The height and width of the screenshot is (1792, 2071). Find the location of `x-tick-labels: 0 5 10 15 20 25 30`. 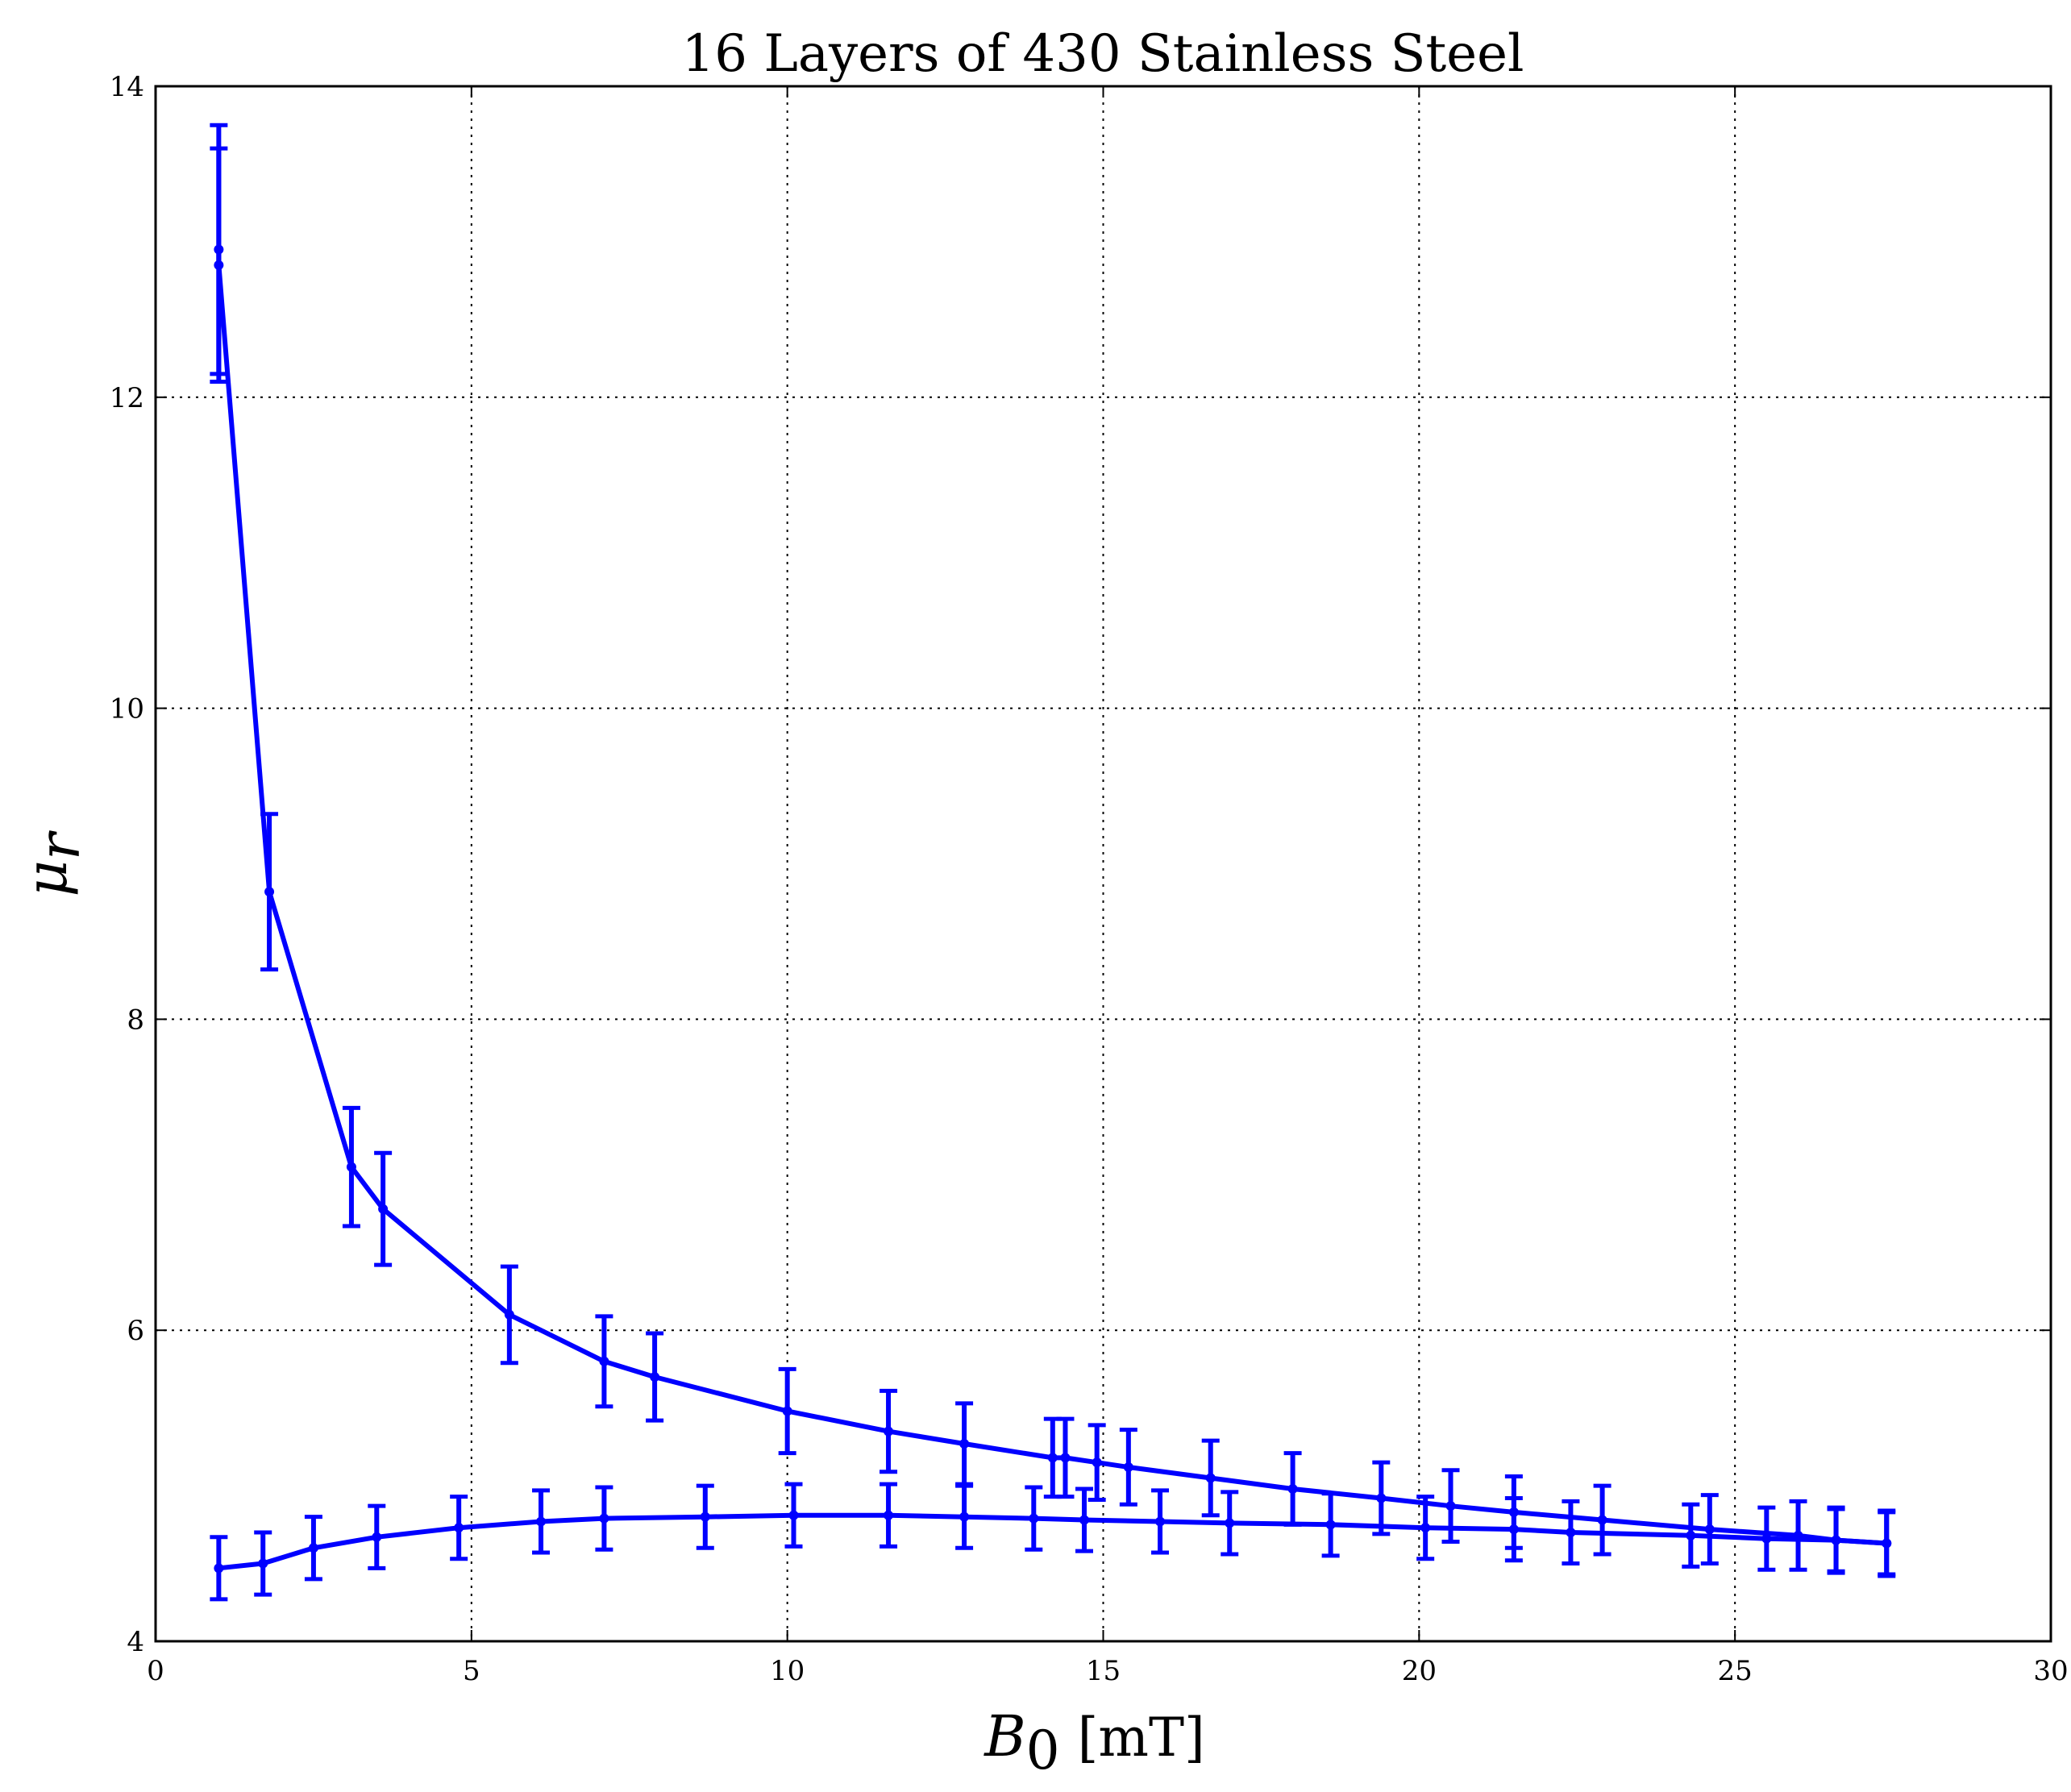

x-tick-labels: 0 5 10 15 20 25 30 is located at coordinates (1107, 1671).